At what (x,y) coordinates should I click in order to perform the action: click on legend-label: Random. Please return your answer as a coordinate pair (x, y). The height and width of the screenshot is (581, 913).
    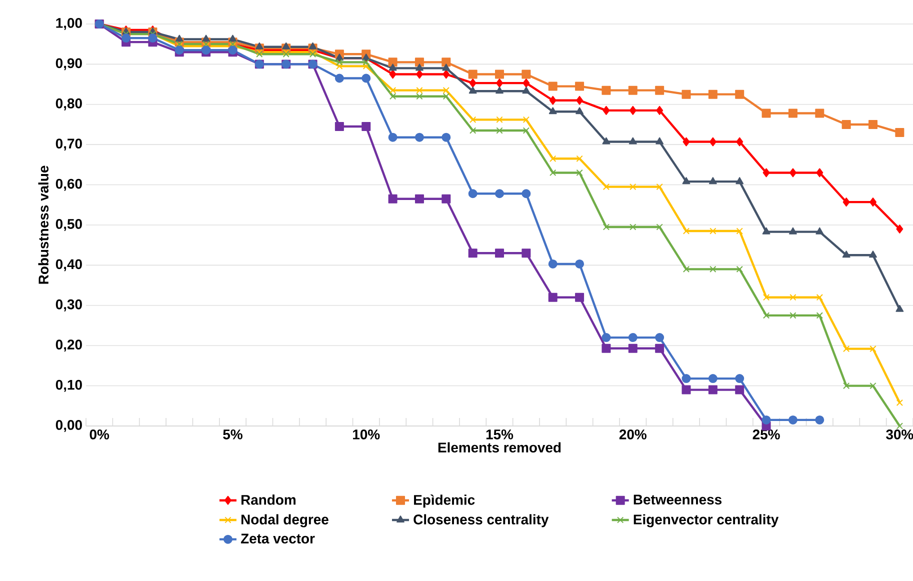
    Looking at the image, I should click on (268, 499).